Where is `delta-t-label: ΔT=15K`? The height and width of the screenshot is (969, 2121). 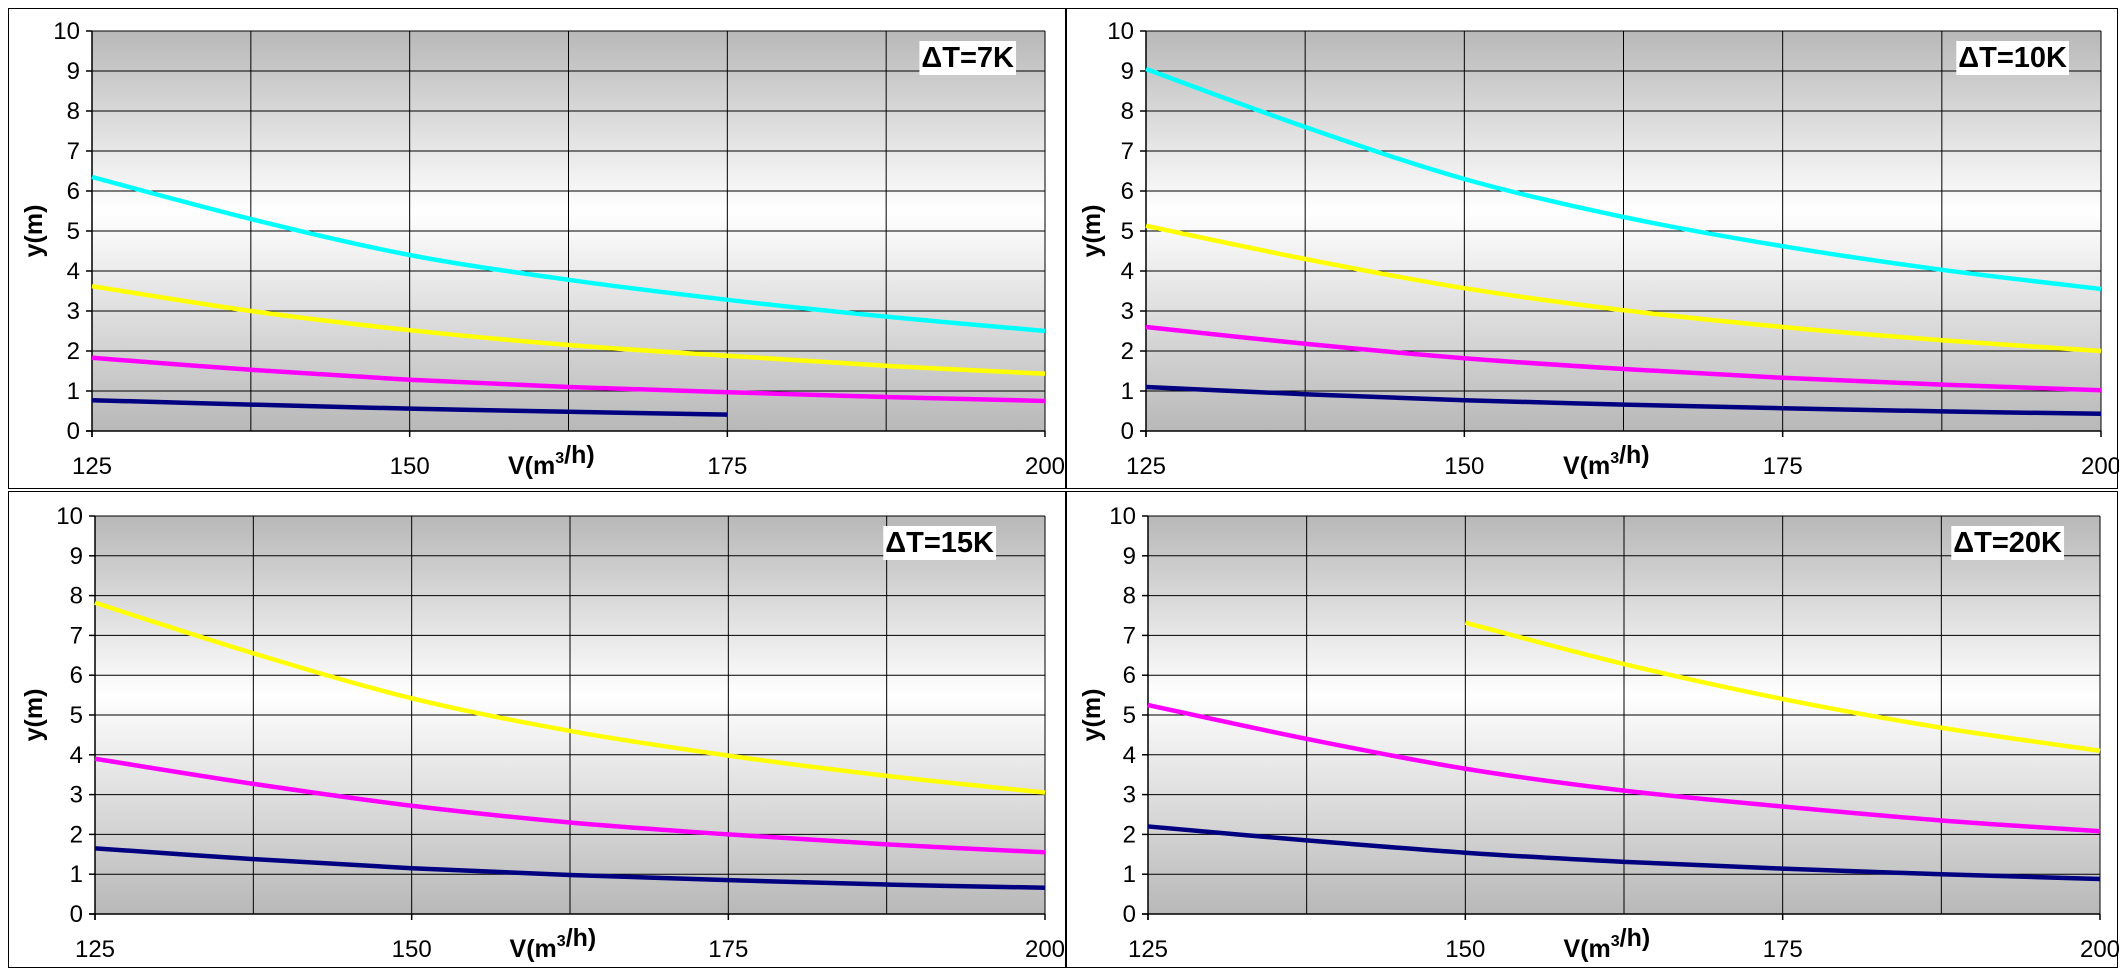 delta-t-label: ΔT=15K is located at coordinates (939, 543).